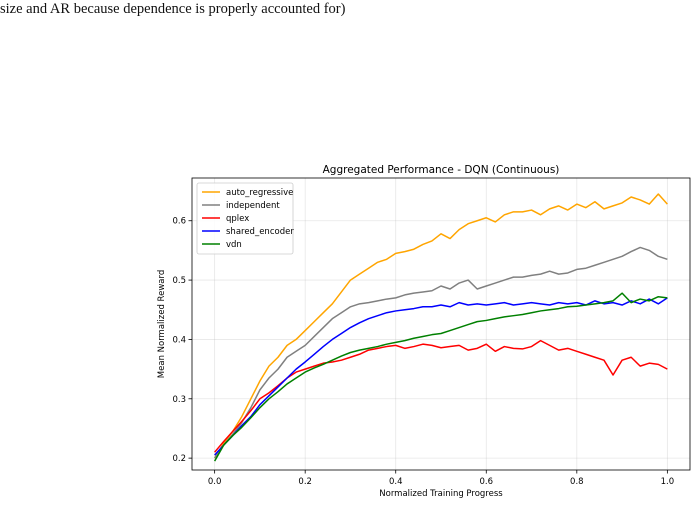 The width and height of the screenshot is (699, 512). What do you see at coordinates (668, 482) in the screenshot?
I see `x-tick-label-5: 1.0` at bounding box center [668, 482].